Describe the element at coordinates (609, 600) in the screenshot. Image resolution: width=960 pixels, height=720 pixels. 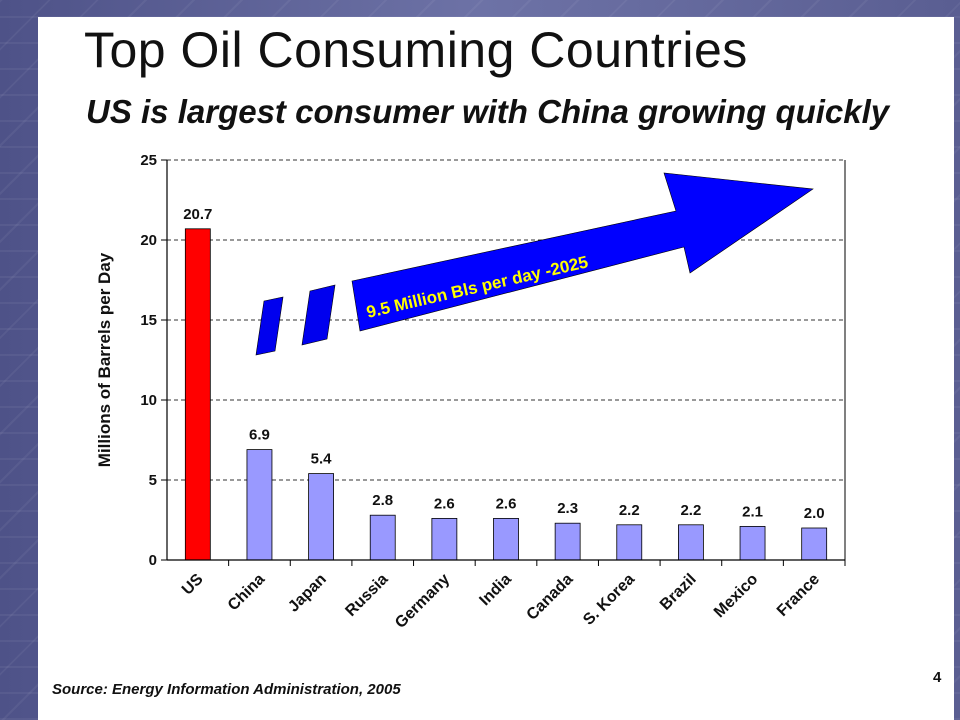
I see `x-tick-label: S. Korea` at that location.